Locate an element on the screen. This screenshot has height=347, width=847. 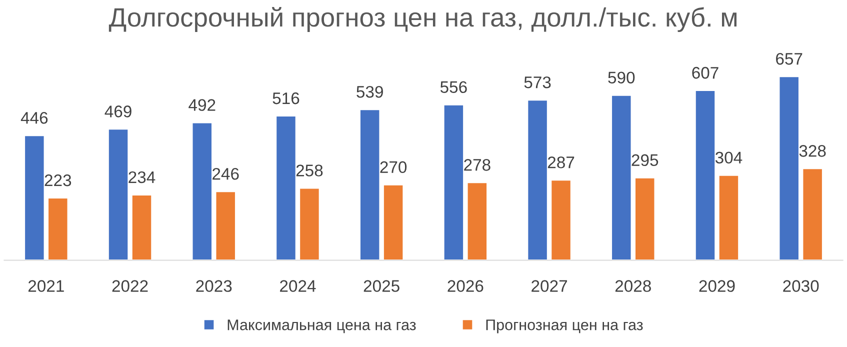
data-label: 328 is located at coordinates (812, 151).